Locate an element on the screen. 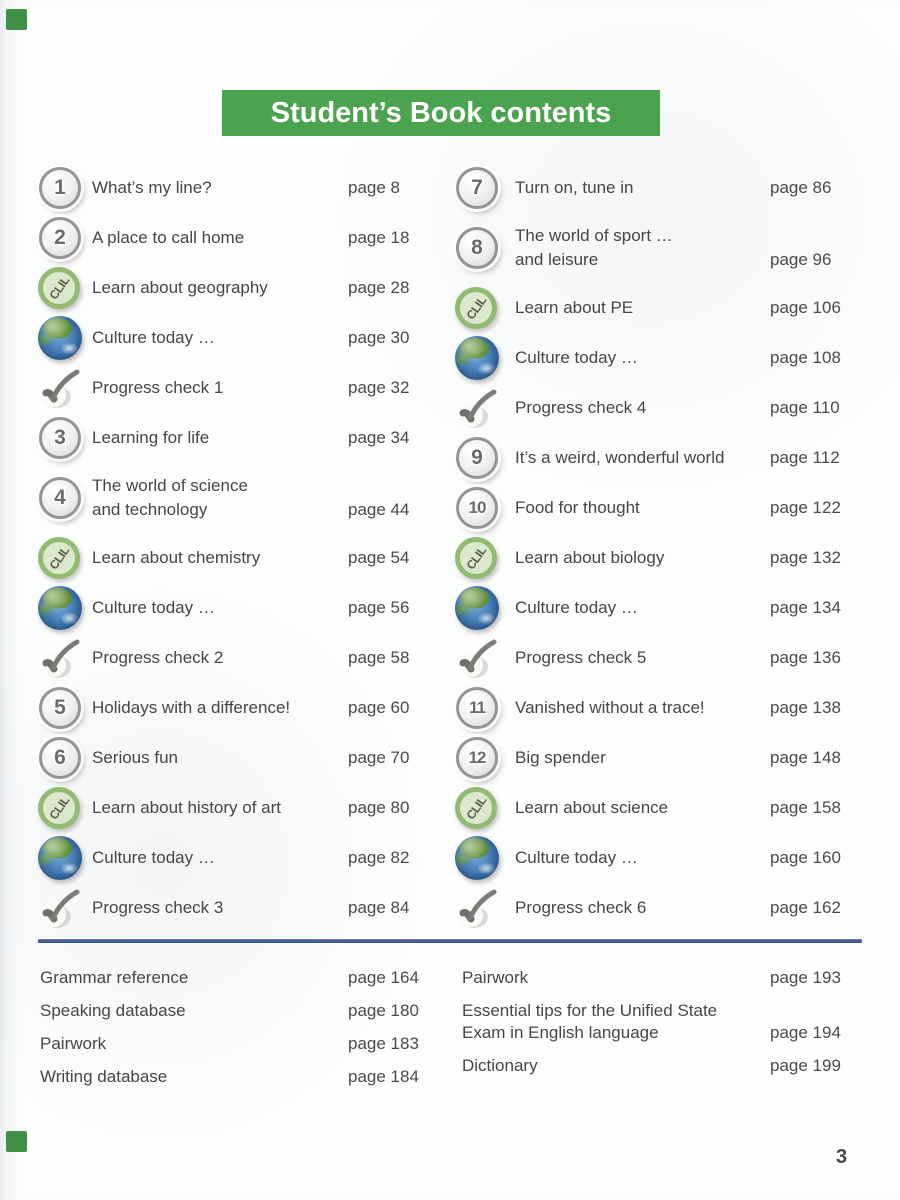 This screenshot has width=900, height=1200. toc-entry-page: page 60 is located at coordinates (379, 707).